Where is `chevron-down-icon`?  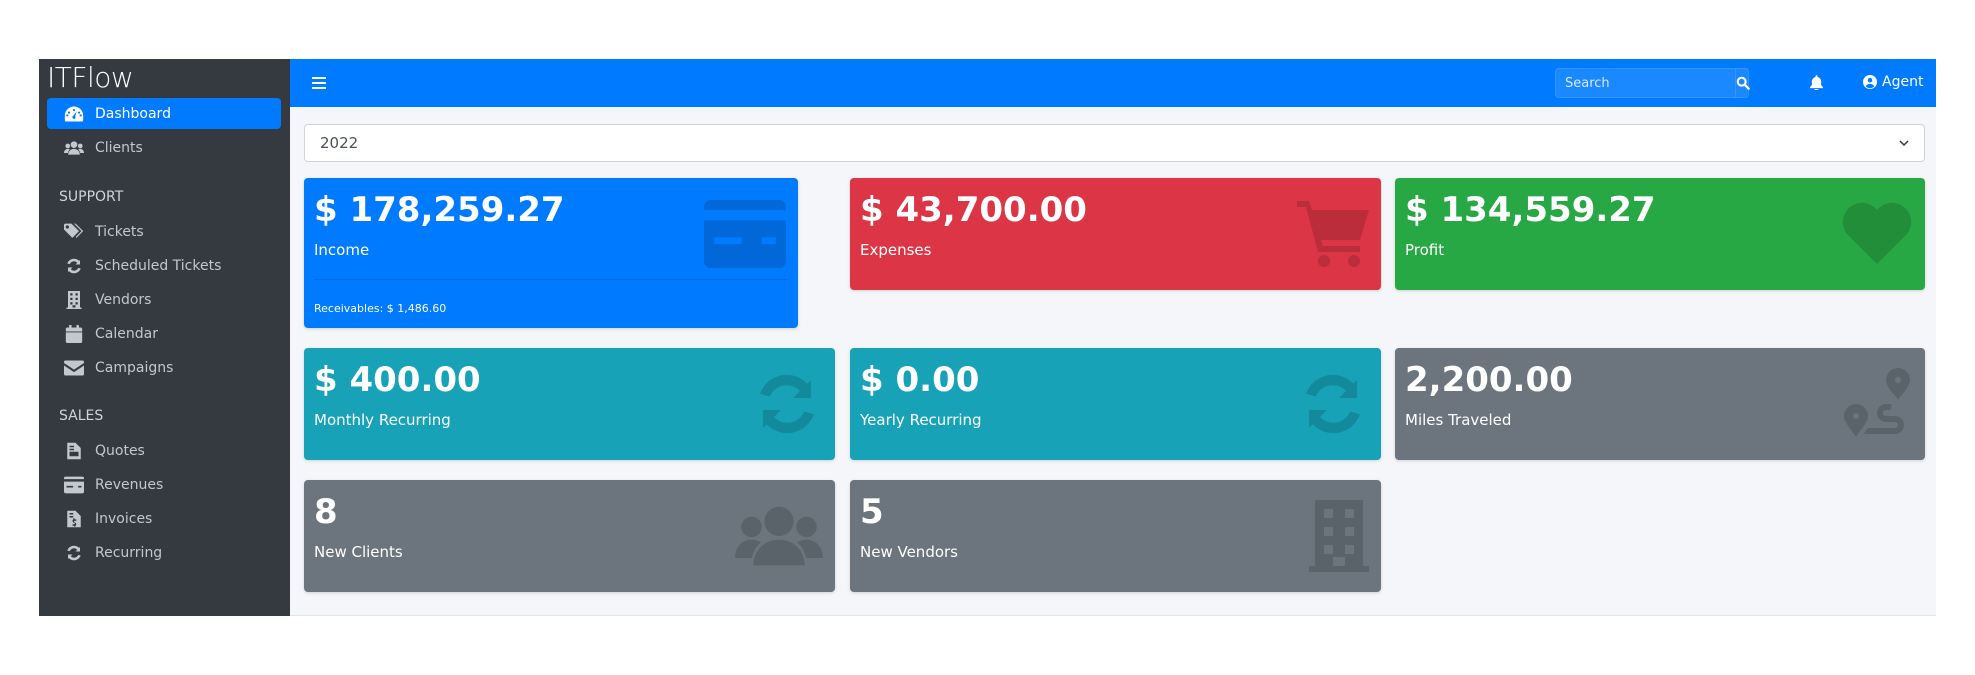
chevron-down-icon is located at coordinates (1904, 142).